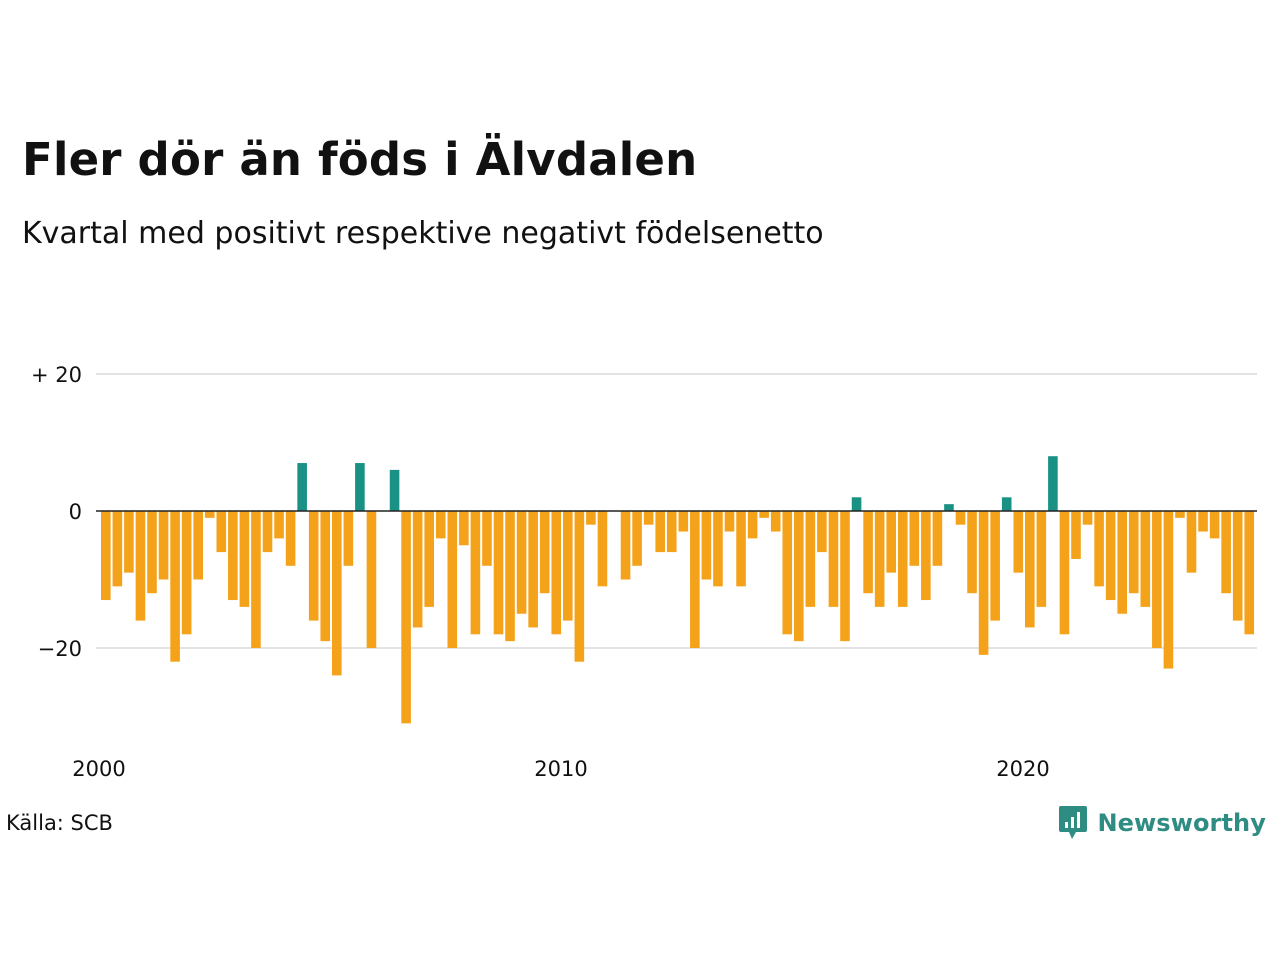 Image resolution: width=1280 pixels, height=960 pixels. What do you see at coordinates (75, 512) in the screenshot?
I see `y-tick-label: 0` at bounding box center [75, 512].